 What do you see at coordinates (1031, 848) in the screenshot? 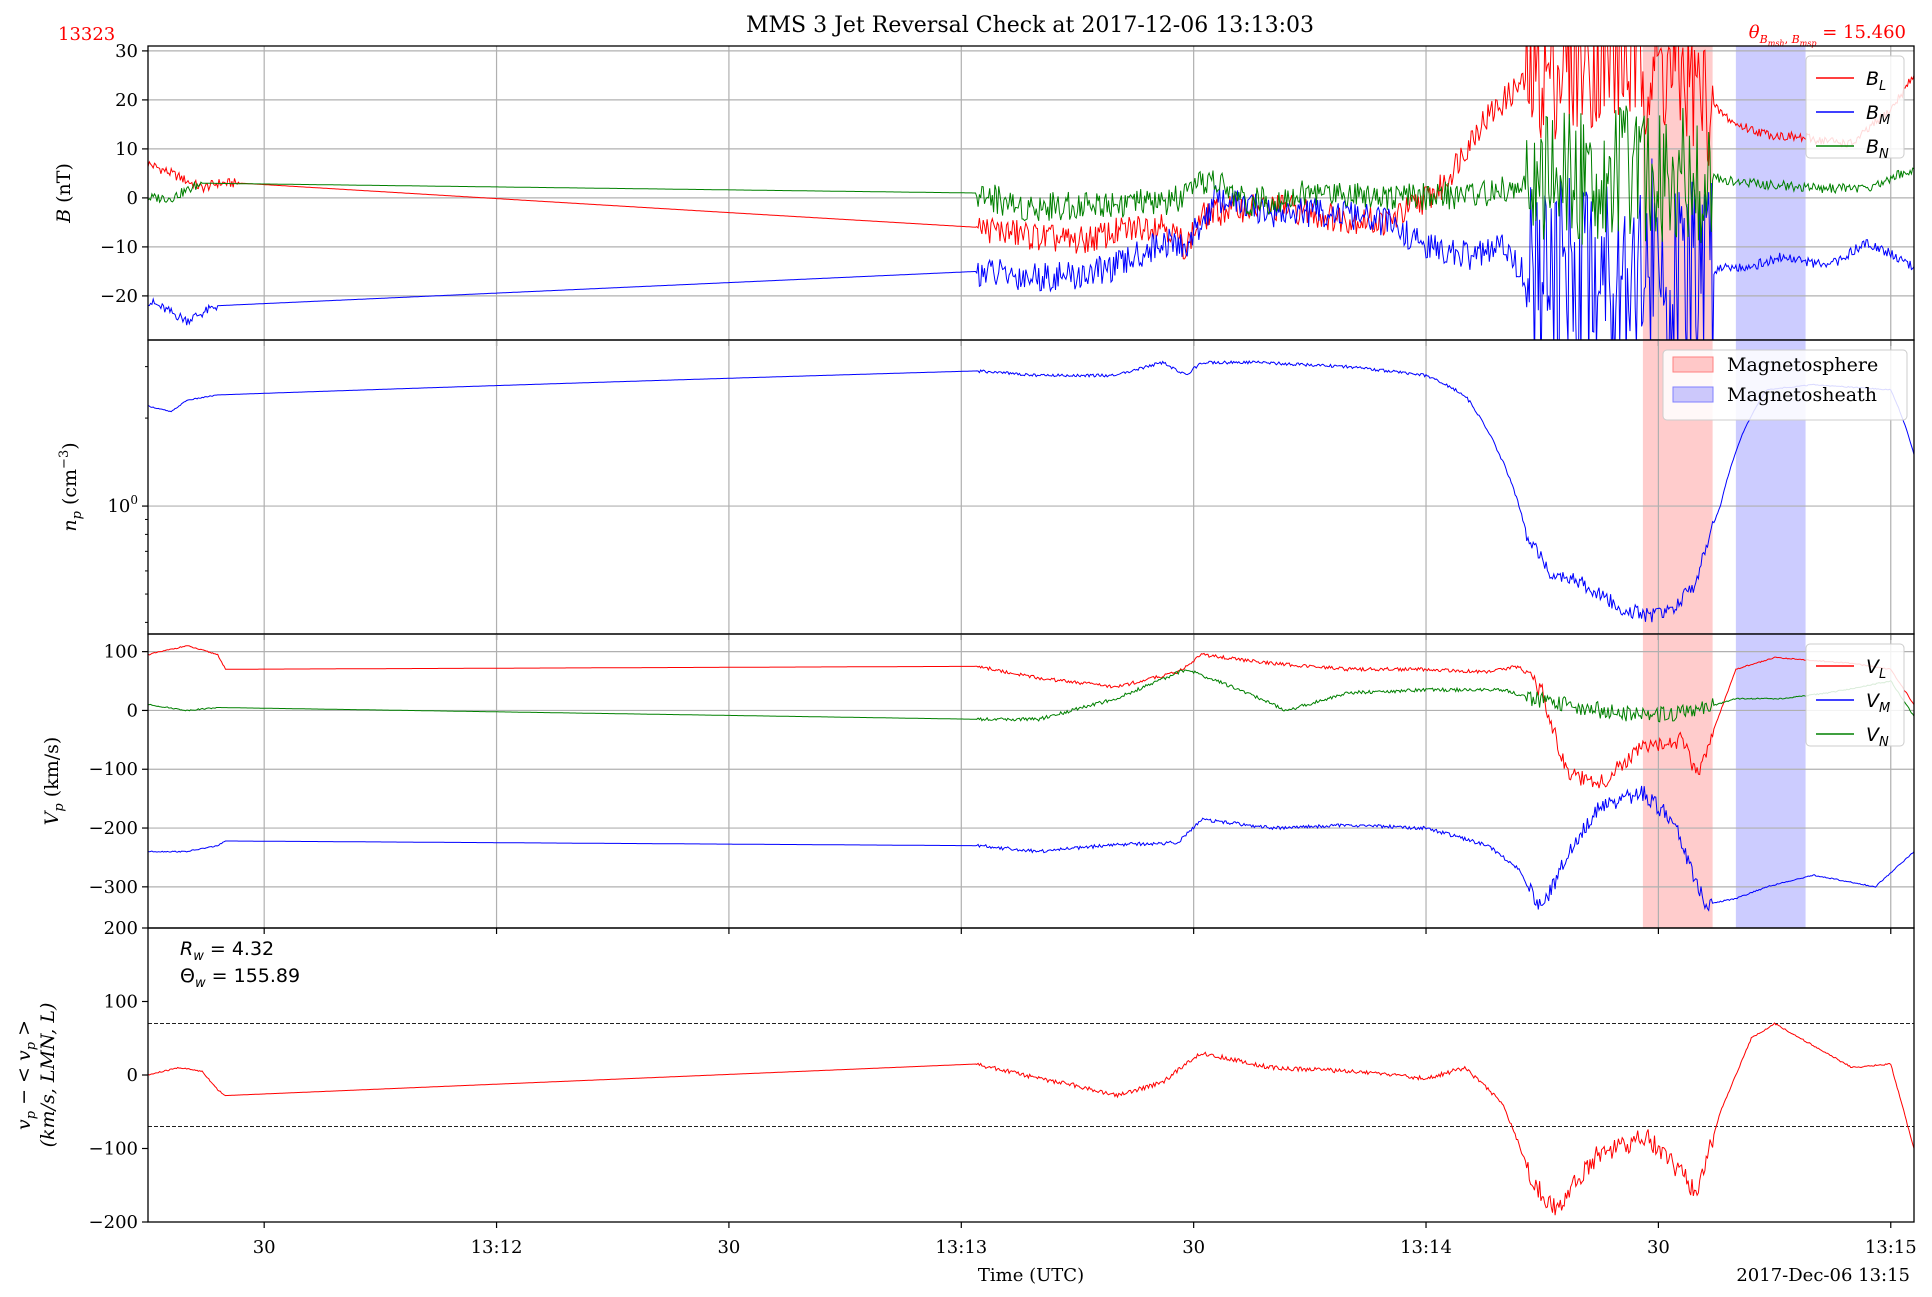
I see `series-line-v-m` at bounding box center [1031, 848].